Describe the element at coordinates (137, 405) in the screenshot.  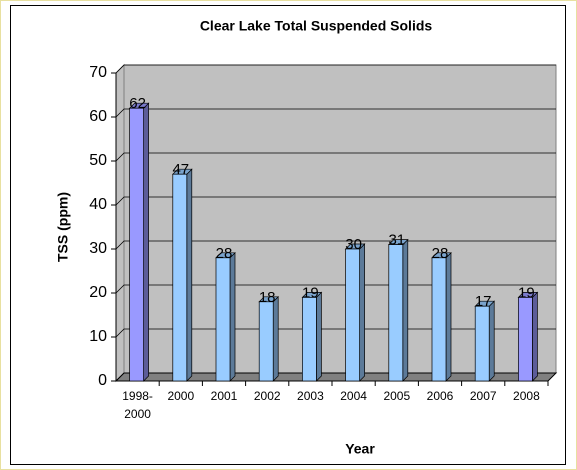
I see `x-tick-label: 1998-2000` at that location.